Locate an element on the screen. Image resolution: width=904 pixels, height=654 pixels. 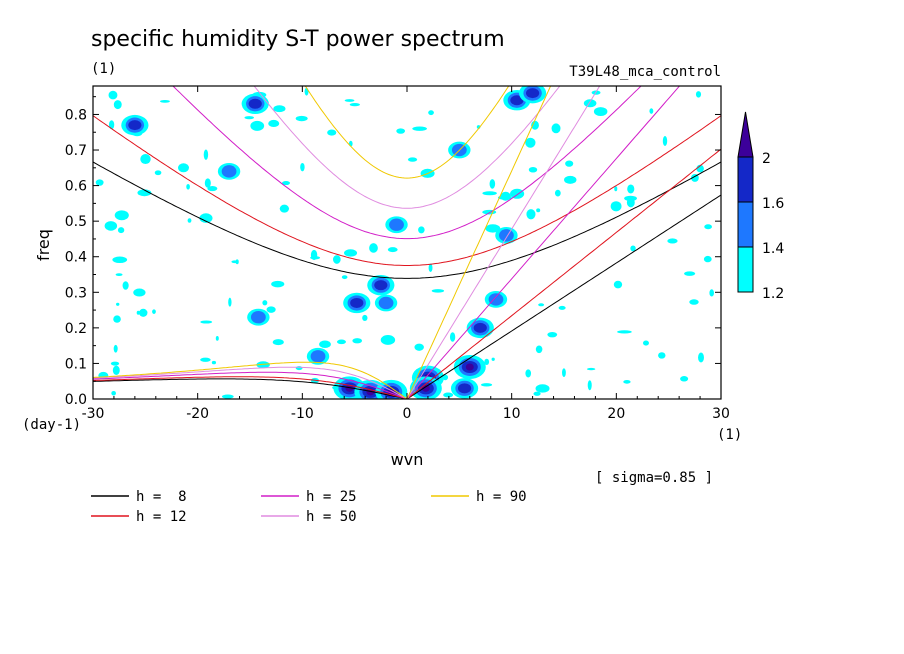
chart-subtitle-right: T39L48_mca_control is located at coordinates (645, 72).